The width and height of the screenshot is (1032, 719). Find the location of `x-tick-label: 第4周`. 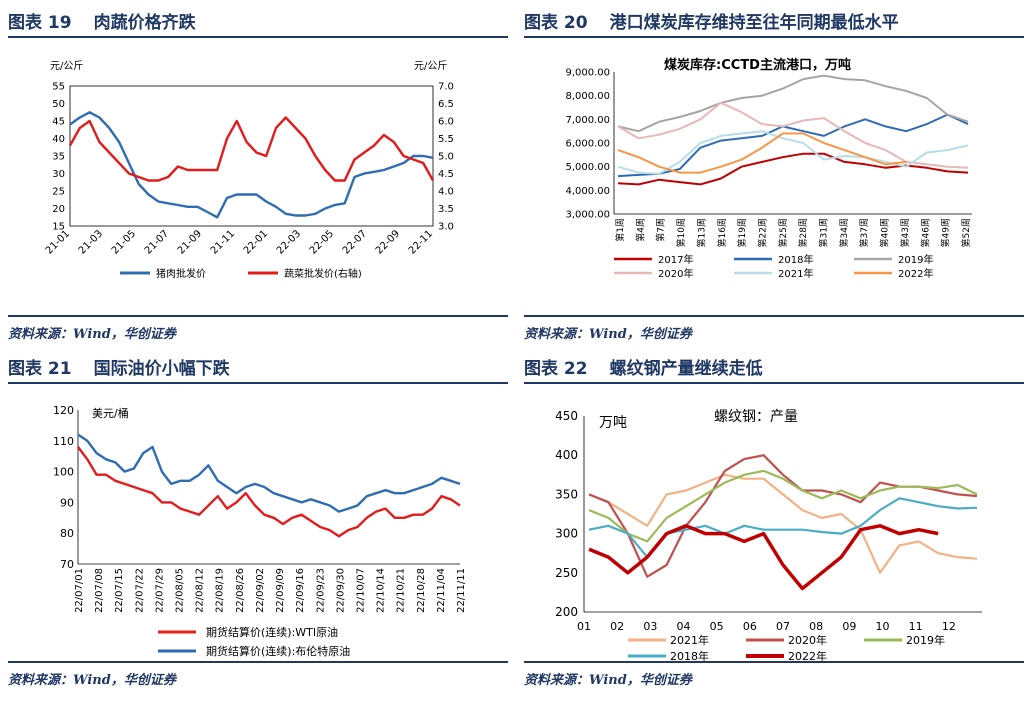

x-tick-label: 第4周 is located at coordinates (640, 230).